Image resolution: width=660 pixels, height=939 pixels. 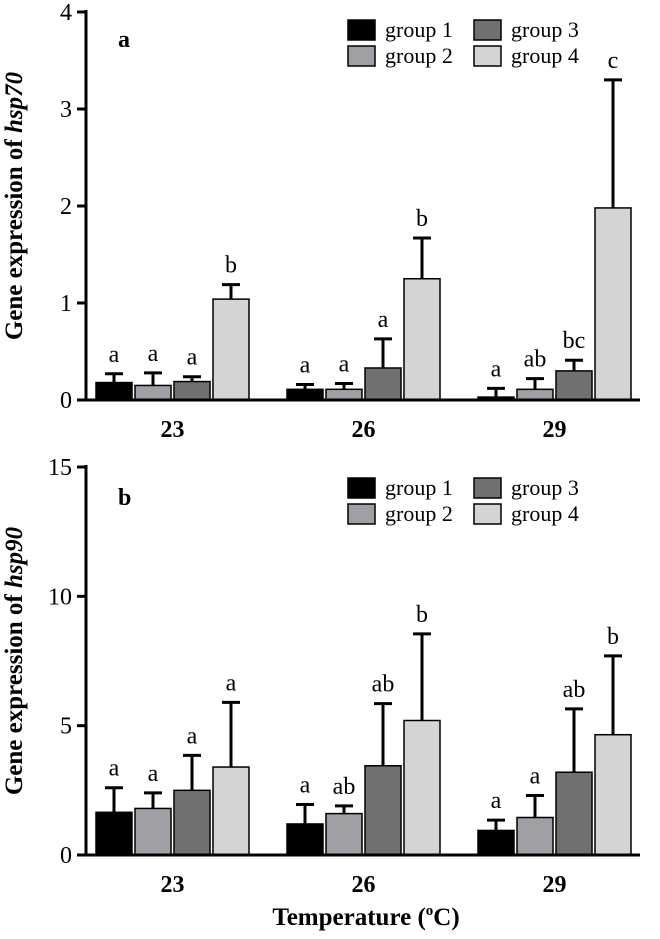 What do you see at coordinates (430, 911) in the screenshot?
I see `x-axis-title-degree: o` at bounding box center [430, 911].